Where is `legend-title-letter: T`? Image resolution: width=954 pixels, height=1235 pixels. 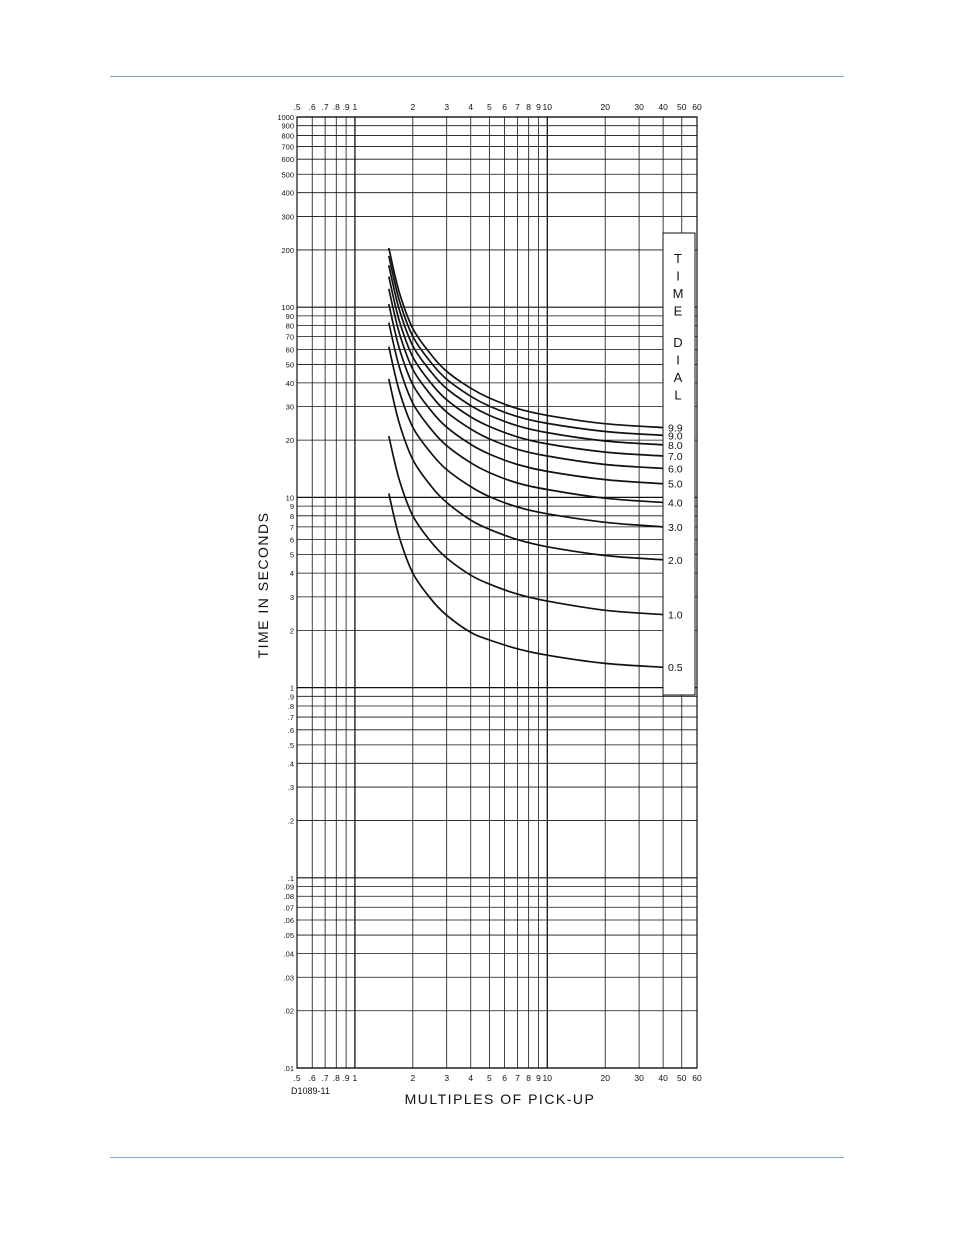 legend-title-letter: T is located at coordinates (678, 258).